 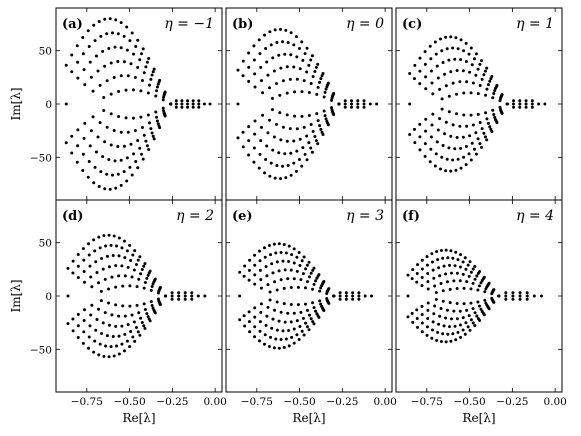 What do you see at coordinates (48, 105) in the screenshot?
I see `y-tick-label: 0` at bounding box center [48, 105].